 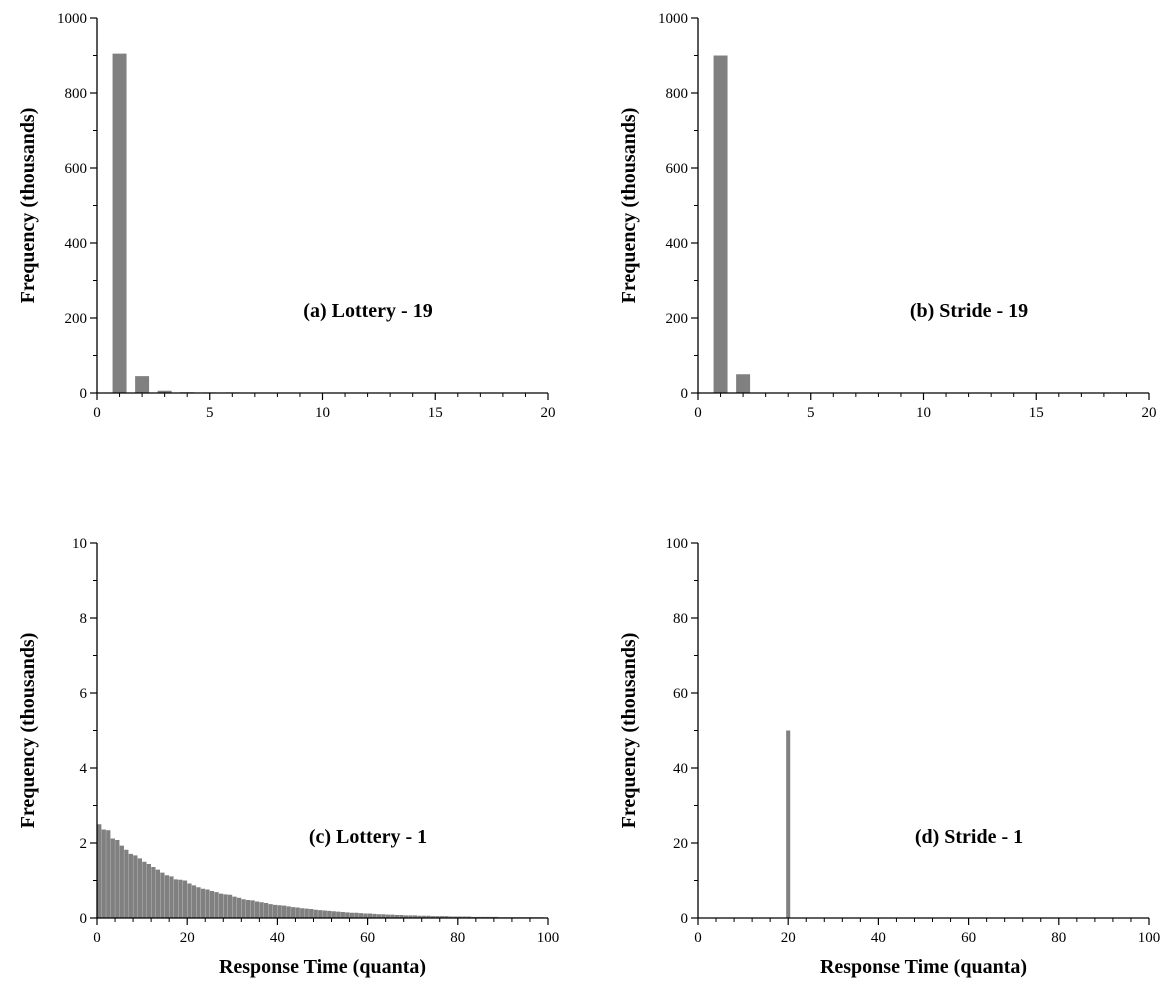 I want to click on x-tick-label: 5, so click(x=210, y=413).